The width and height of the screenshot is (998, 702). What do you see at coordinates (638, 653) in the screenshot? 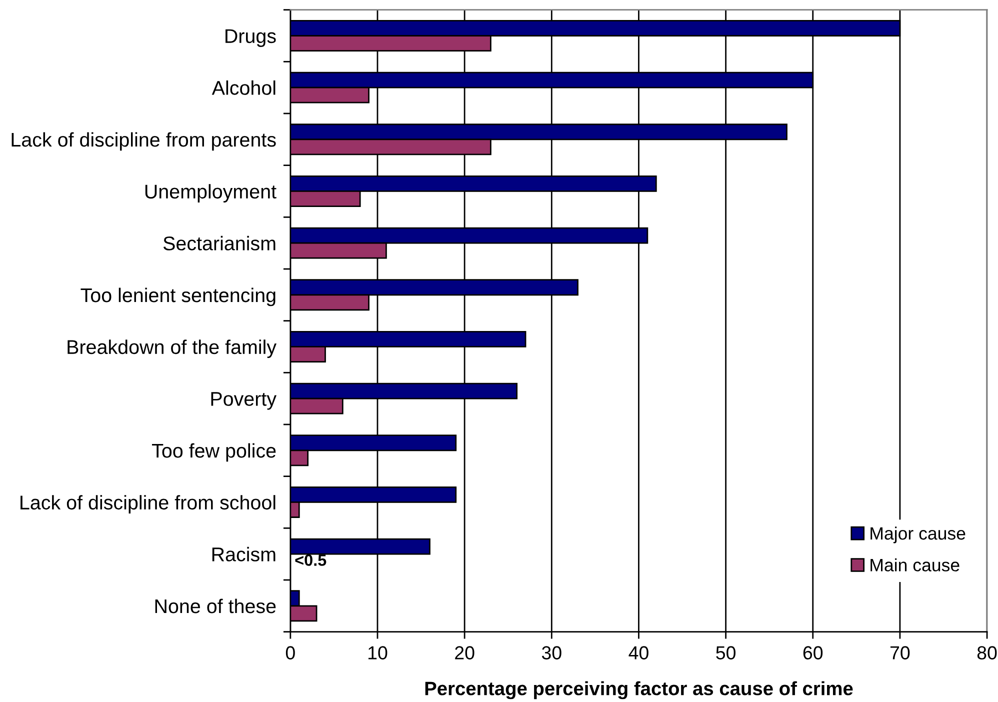
I see `x-tick-label: 40` at bounding box center [638, 653].